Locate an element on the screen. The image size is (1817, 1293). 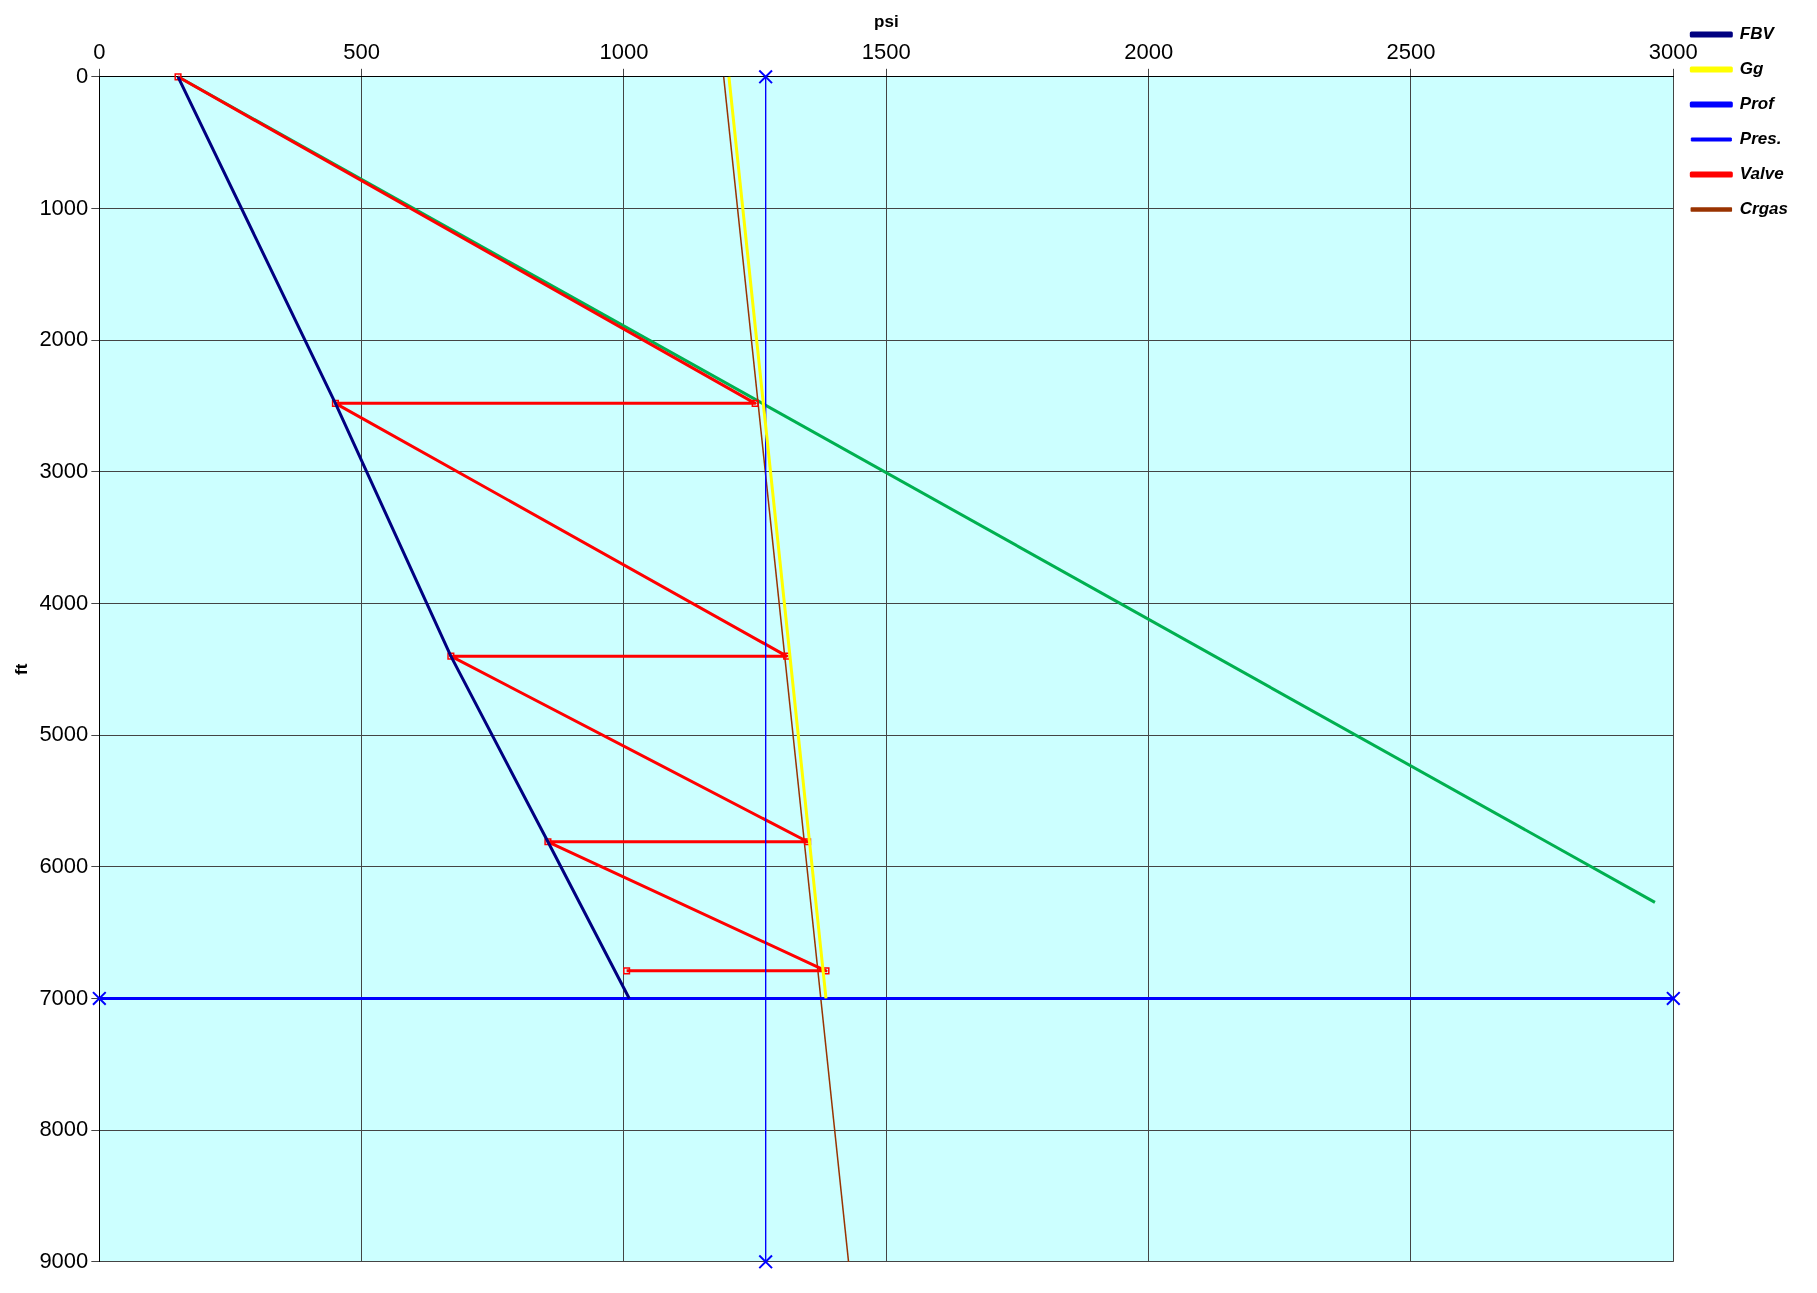
x-tick-label: 2500 is located at coordinates (1411, 51).